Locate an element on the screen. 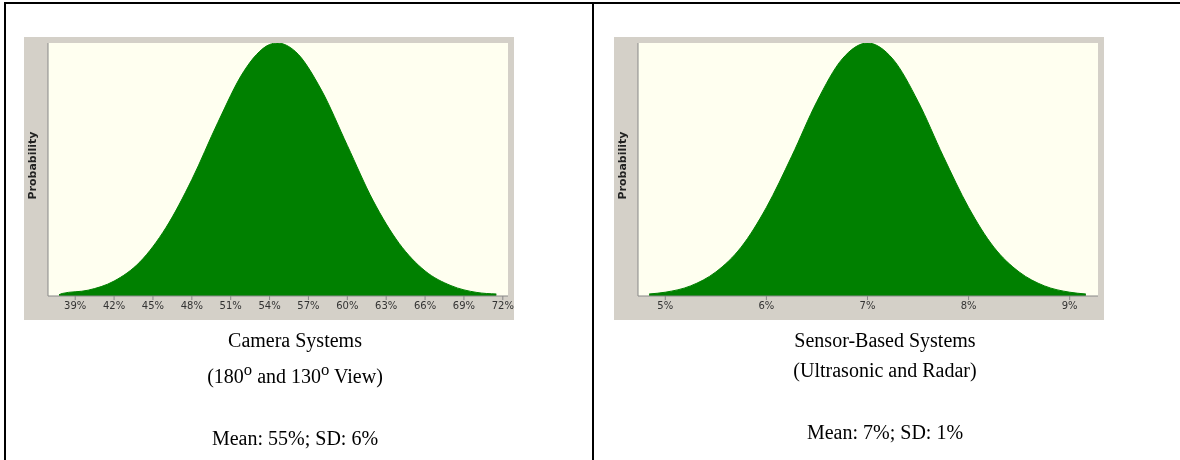 This screenshot has height=460, width=1180. text: (180$^{o}$ and 130$^{o}$ View) is located at coordinates (295, 374).